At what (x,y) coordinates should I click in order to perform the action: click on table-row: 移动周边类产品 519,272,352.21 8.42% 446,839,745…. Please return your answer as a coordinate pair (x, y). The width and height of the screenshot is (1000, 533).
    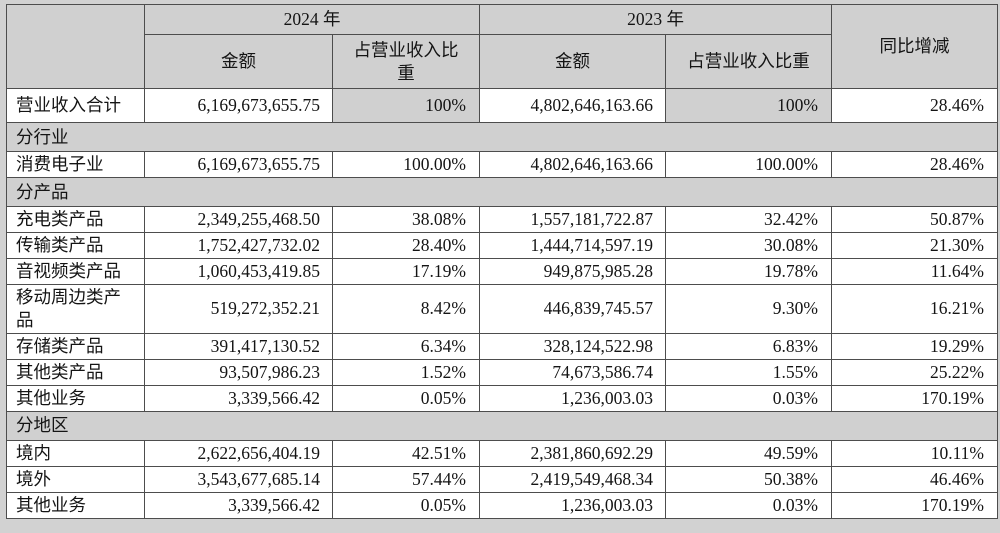
    Looking at the image, I should click on (502, 309).